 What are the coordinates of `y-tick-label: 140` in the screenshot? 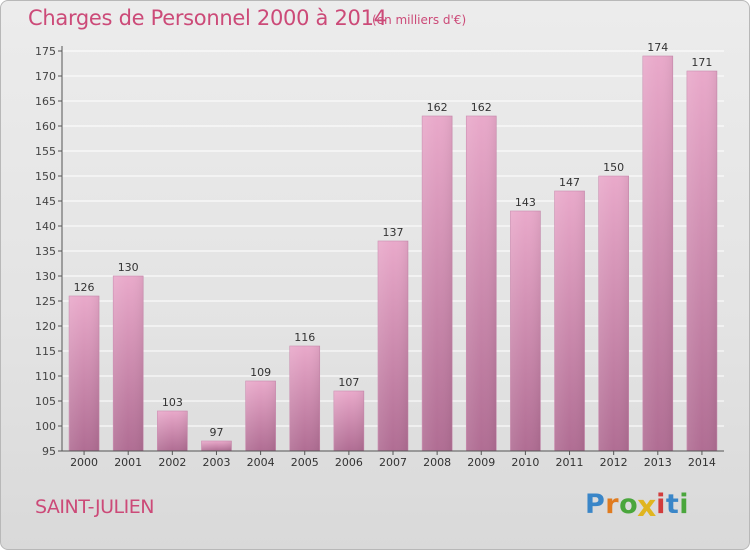 It's located at (45, 226).